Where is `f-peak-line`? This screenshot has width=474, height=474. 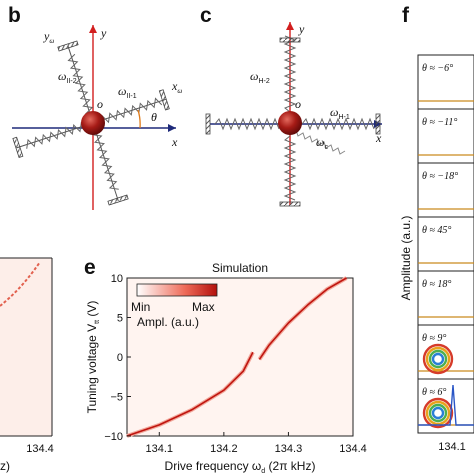 f-peak-line is located at coordinates (446, 405).